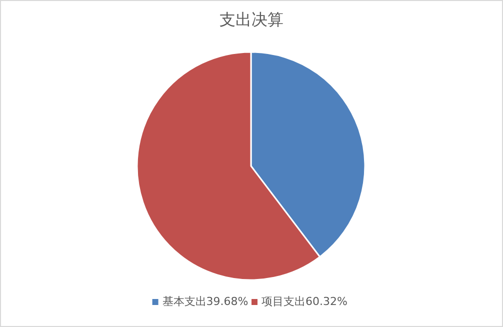  Describe the element at coordinates (305, 301) in the screenshot. I see `legend-label: 项目支出60.32%` at that location.